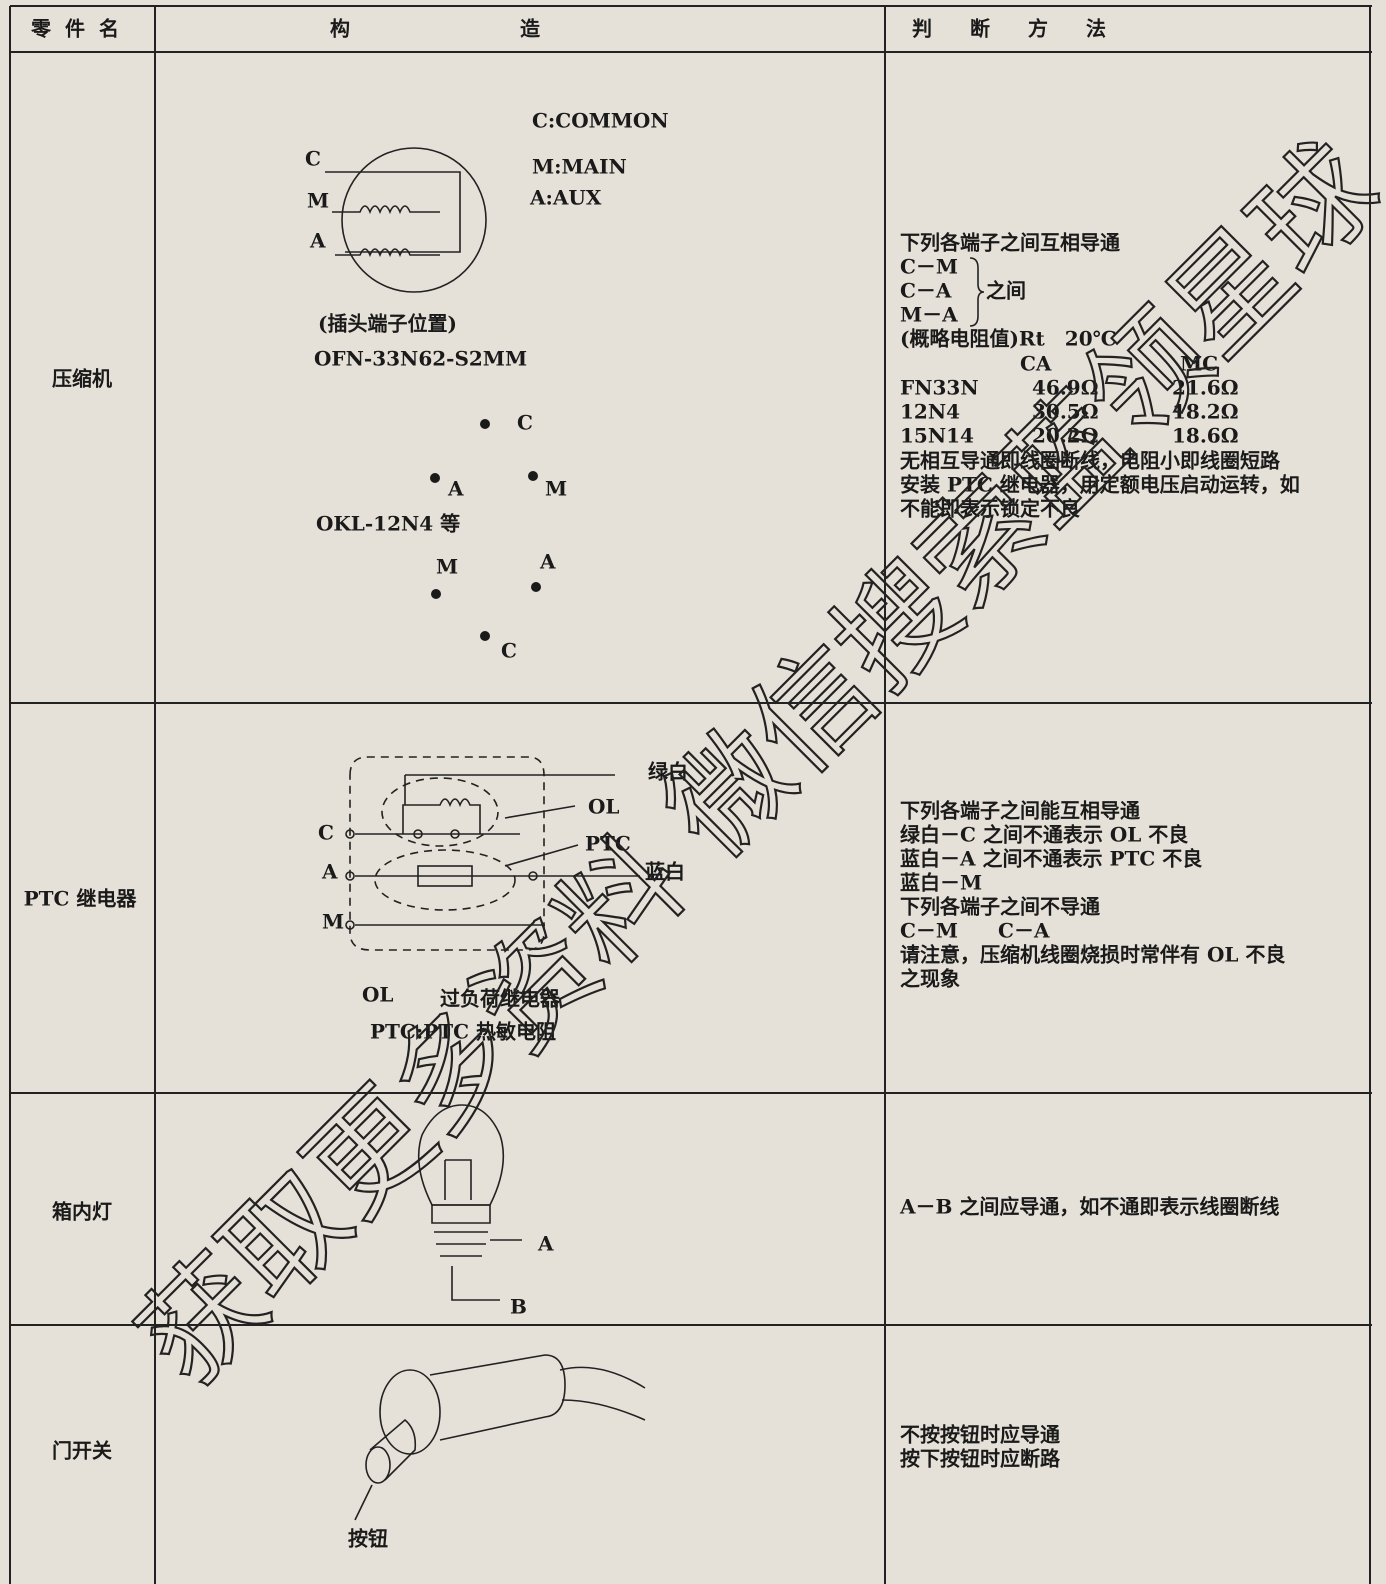  What do you see at coordinates (603, 807) in the screenshot?
I see `wire-label: OL` at bounding box center [603, 807].